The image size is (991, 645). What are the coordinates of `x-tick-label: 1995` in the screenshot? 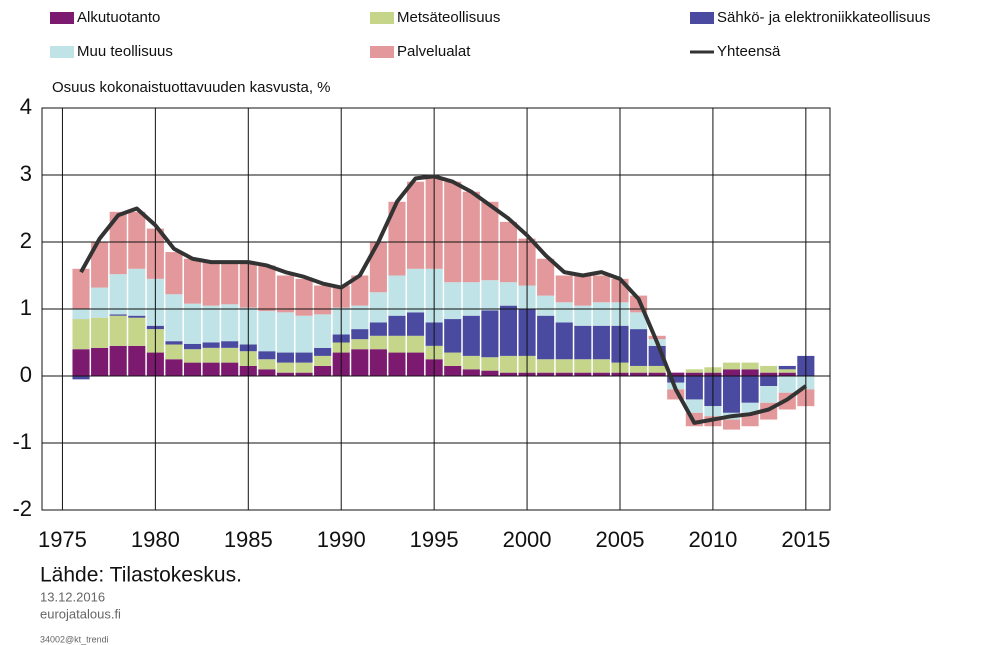 It's located at (434, 539).